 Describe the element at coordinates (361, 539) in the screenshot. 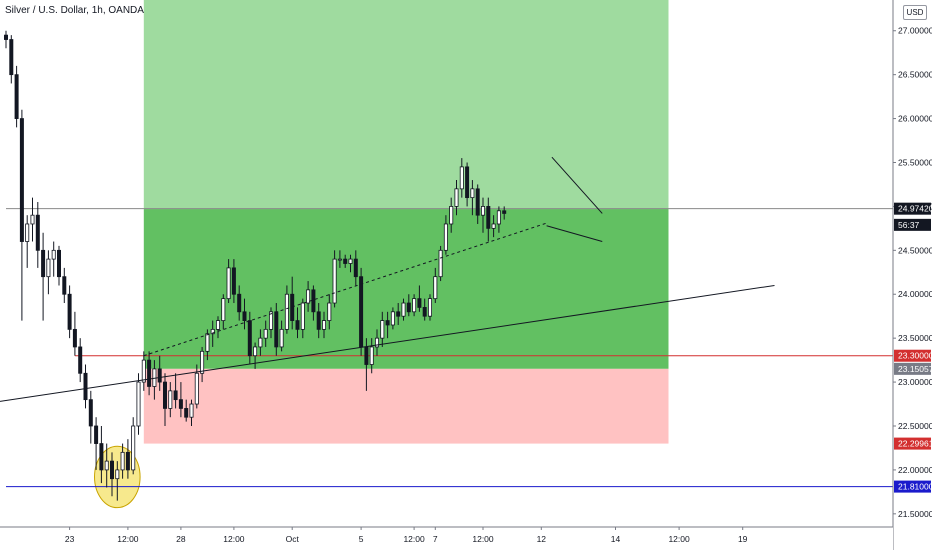

I see `time-tick-label: 5` at that location.